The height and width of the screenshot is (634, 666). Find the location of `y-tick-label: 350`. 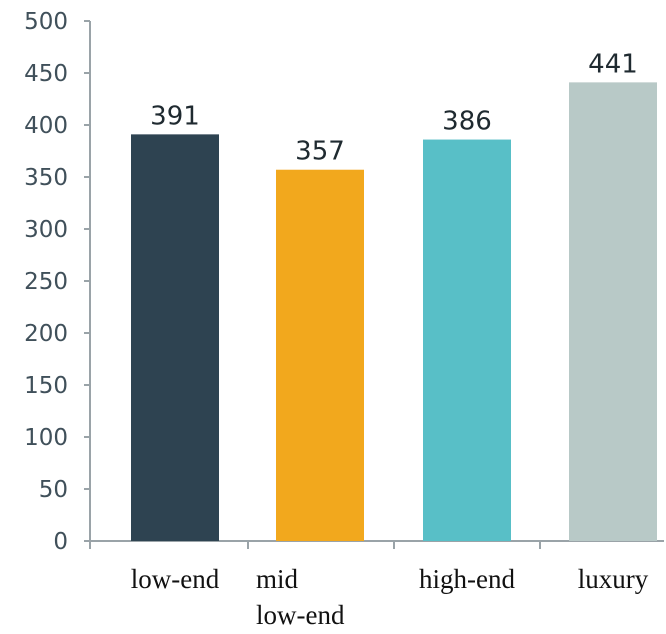

y-tick-label: 350 is located at coordinates (46, 178).